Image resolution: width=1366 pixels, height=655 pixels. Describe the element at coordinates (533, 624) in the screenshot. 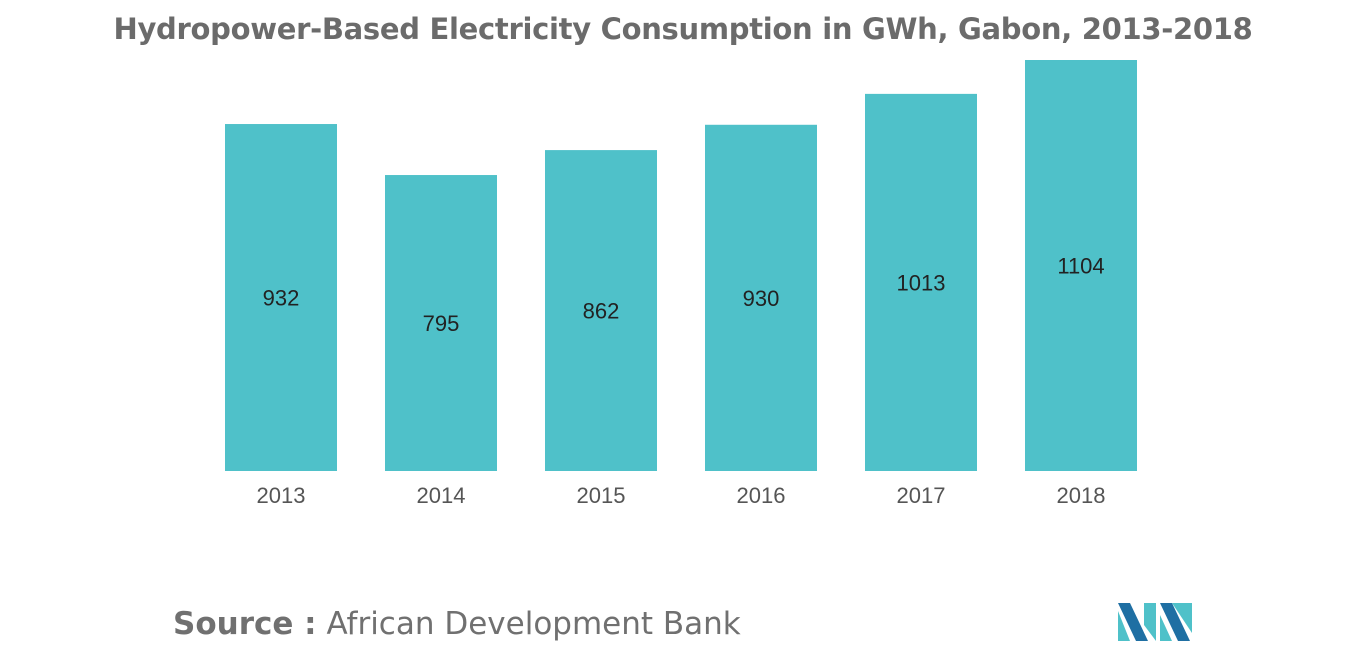

I see `source-text: African Development Bank` at that location.